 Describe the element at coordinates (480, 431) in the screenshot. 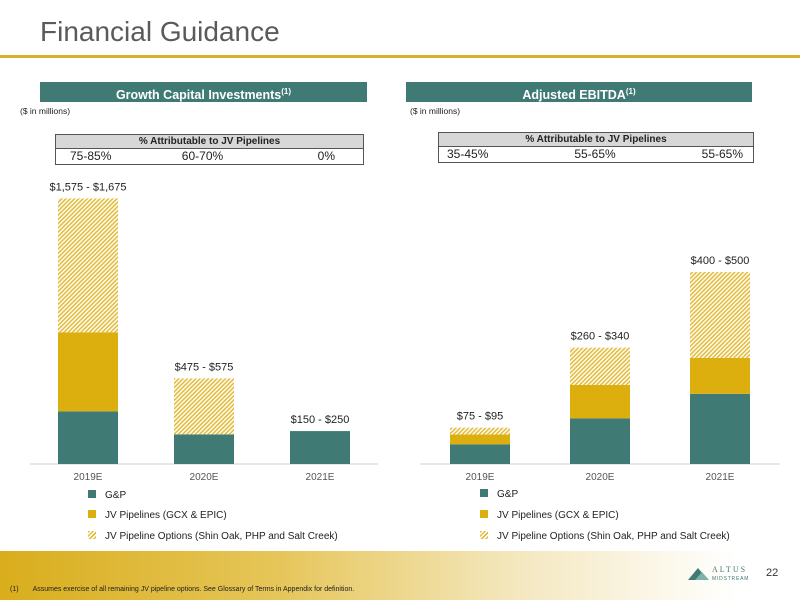

I see `adjusted-ebitda-bar-jv-options-2019E` at that location.